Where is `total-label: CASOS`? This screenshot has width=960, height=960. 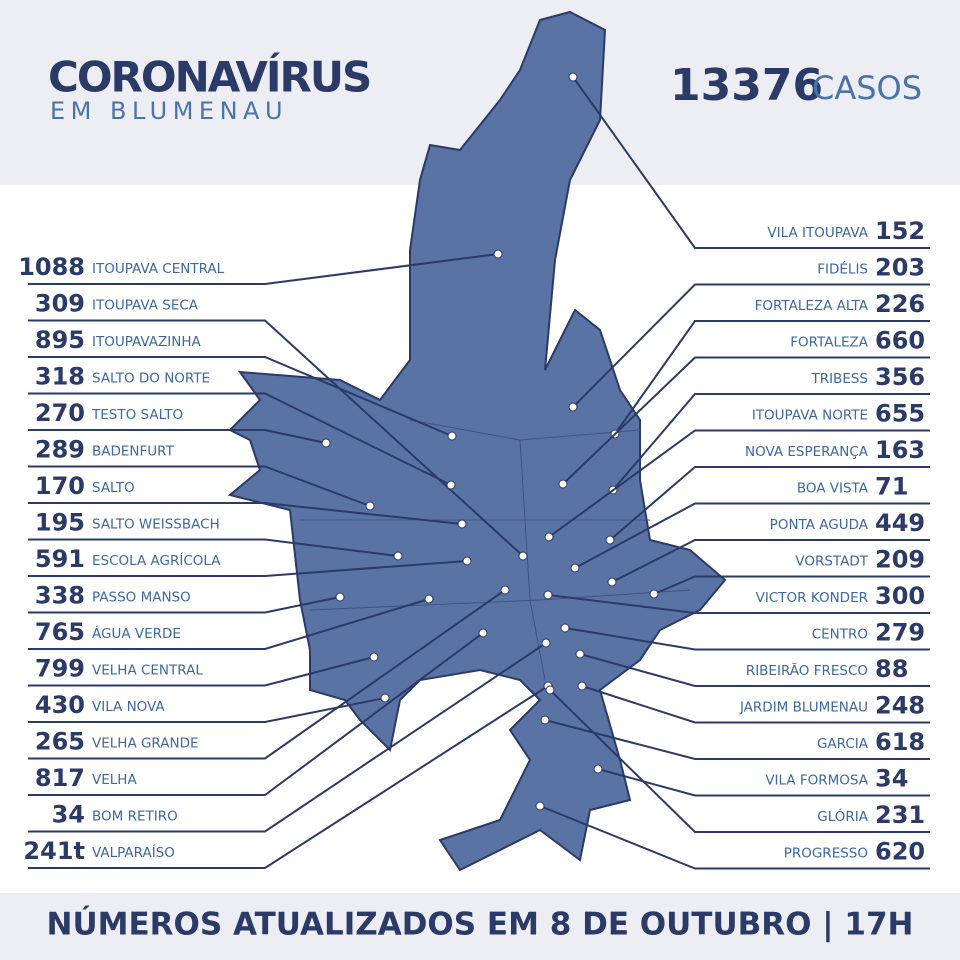 total-label: CASOS is located at coordinates (867, 88).